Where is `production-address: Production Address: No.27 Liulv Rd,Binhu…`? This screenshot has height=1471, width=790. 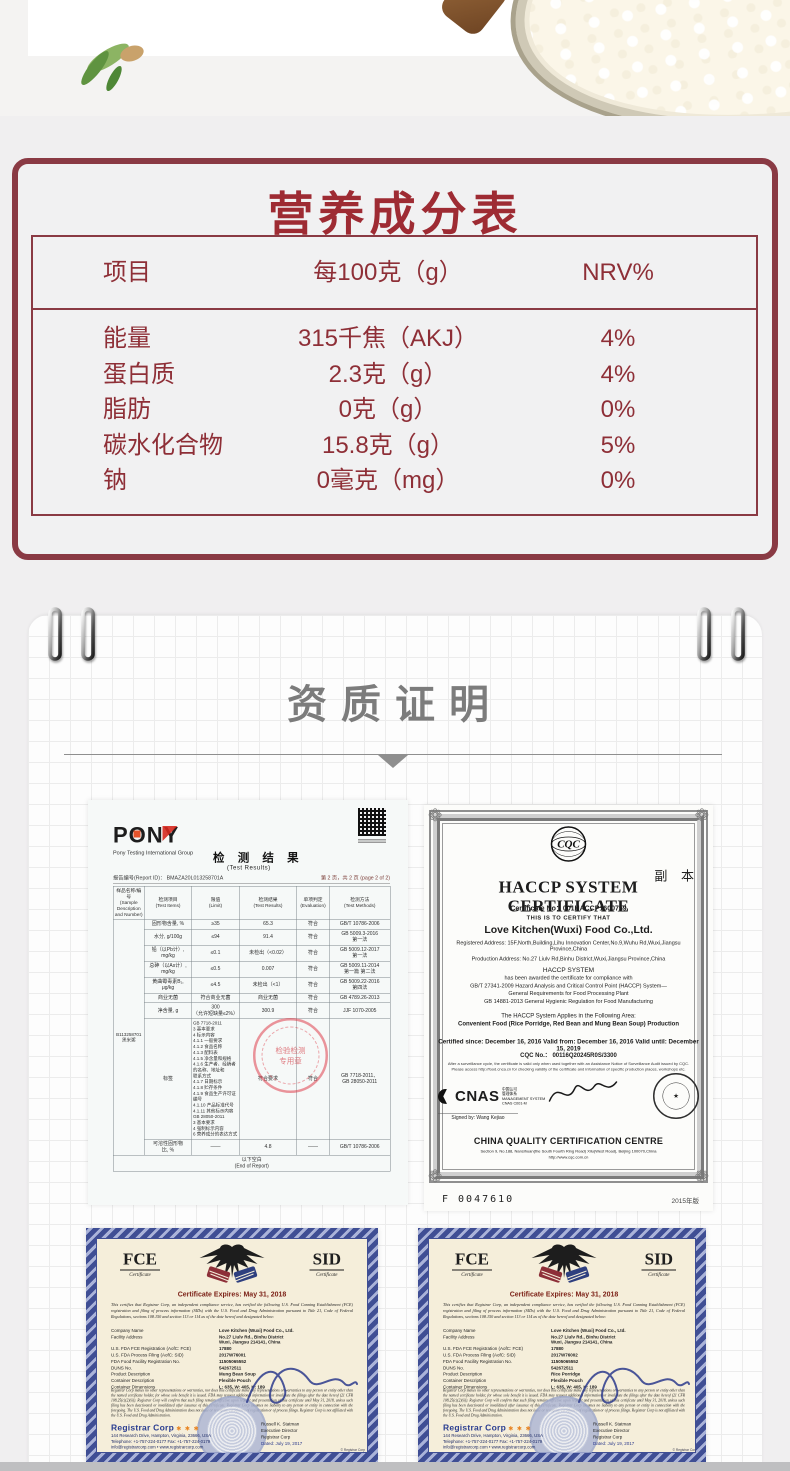
production-address: Production Address: No.27 Liulv Rd,Binhu… is located at coordinates (568, 959).